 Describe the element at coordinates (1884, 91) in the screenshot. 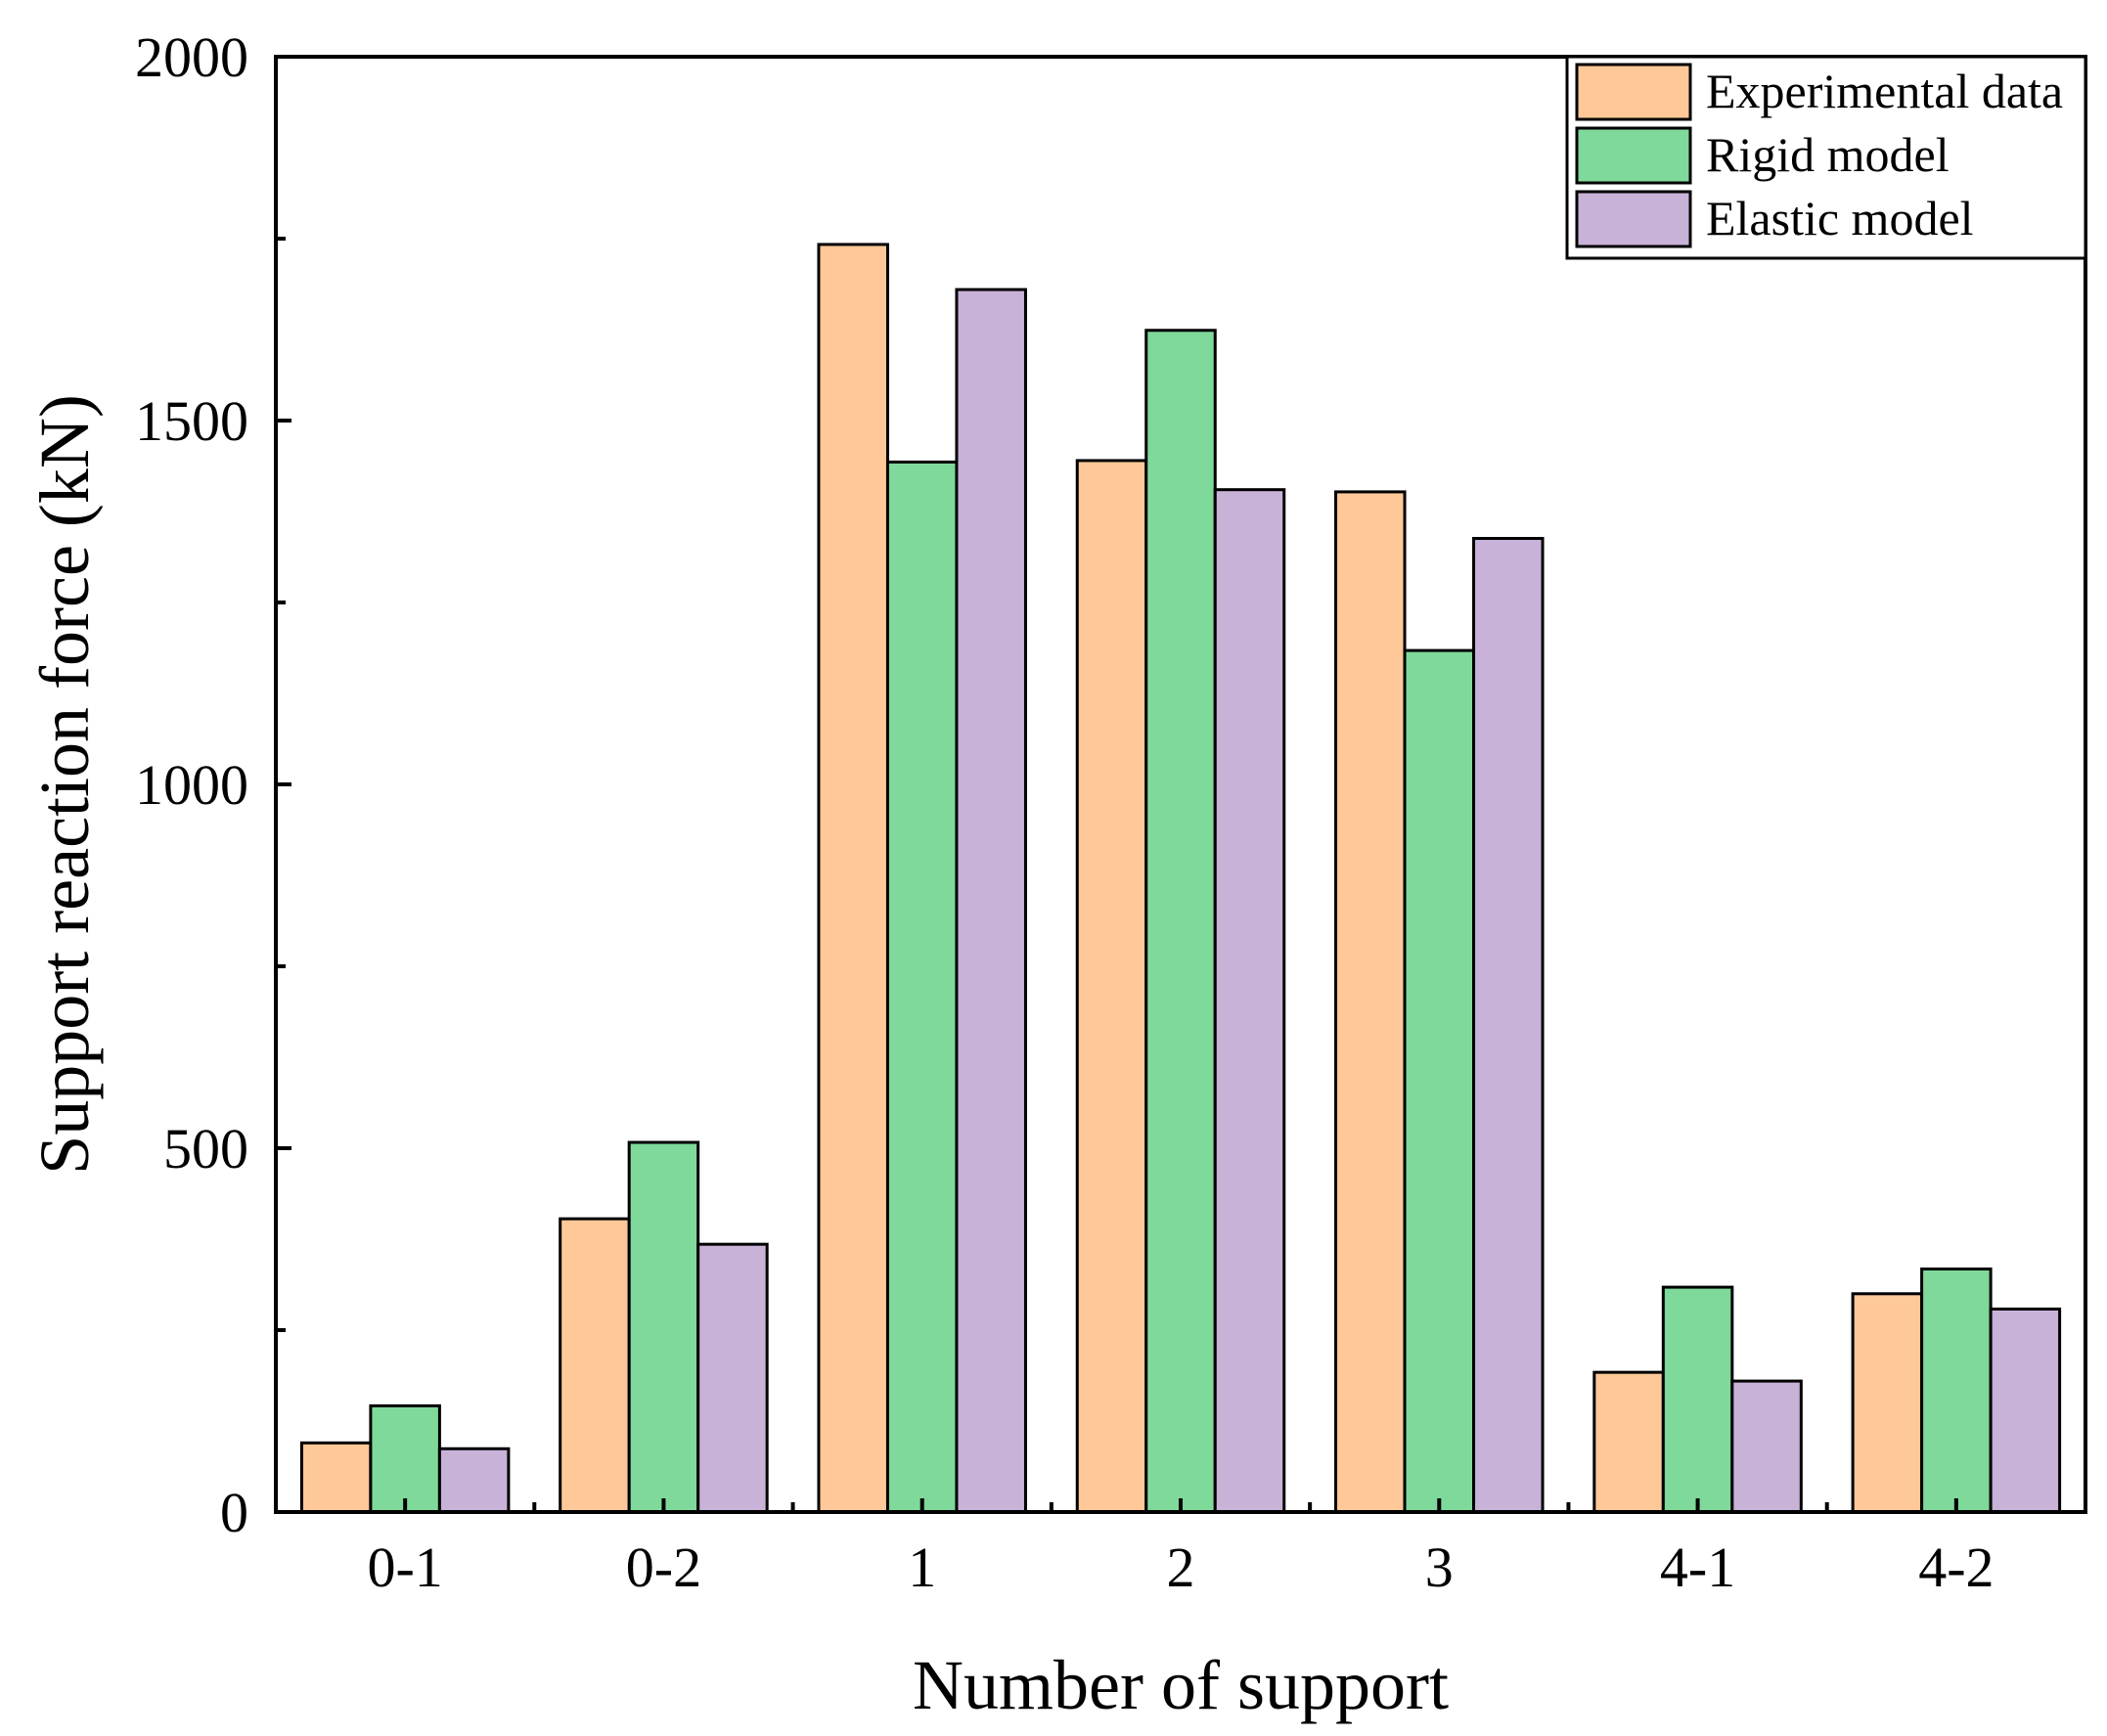

I see `legend-label: Experimental data` at that location.